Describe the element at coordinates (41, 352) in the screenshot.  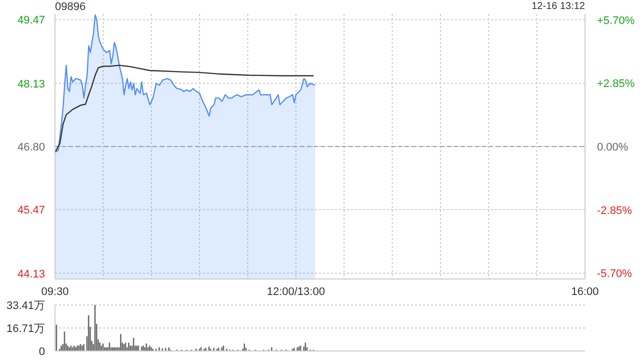
I see `y-tick-label: 0` at that location.